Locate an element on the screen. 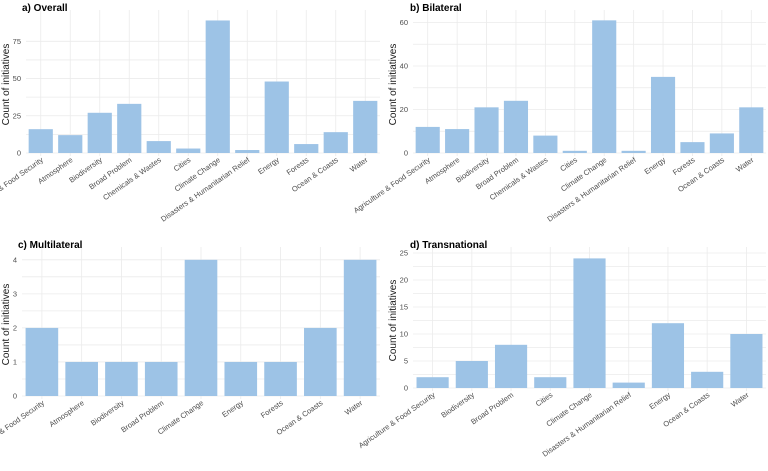 The width and height of the screenshot is (768, 471). y-tick-label: 2 is located at coordinates (15, 327).